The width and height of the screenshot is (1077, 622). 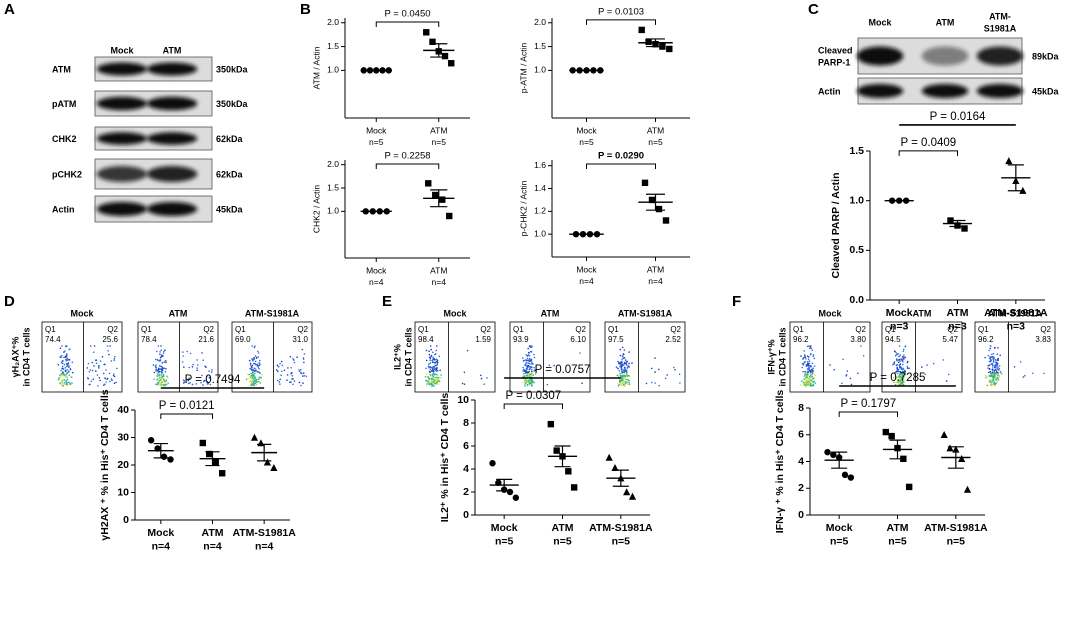 I want to click on x-tick-label: Mock, so click(x=504, y=528).